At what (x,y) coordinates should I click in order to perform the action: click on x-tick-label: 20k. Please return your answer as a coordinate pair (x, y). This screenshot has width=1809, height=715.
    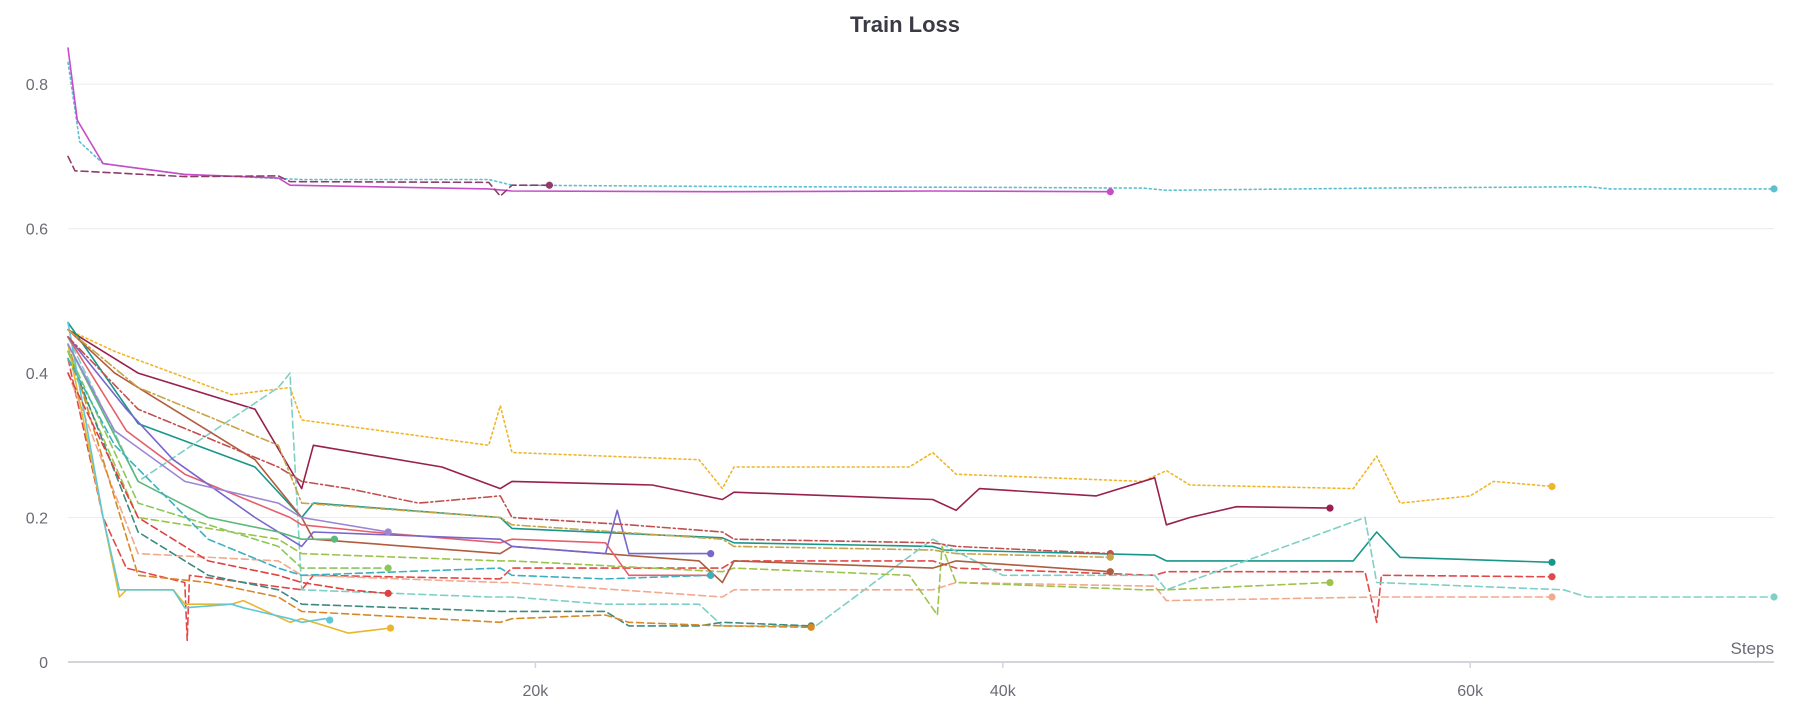
    Looking at the image, I should click on (535, 691).